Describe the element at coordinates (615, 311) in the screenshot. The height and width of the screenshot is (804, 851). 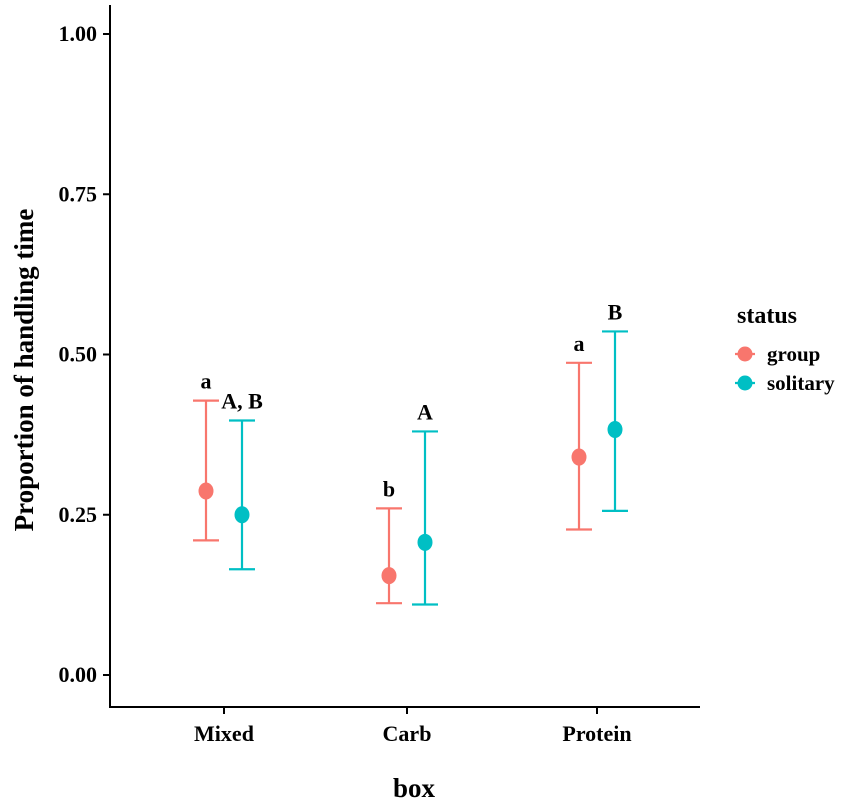
I see `significance-label: B` at that location.